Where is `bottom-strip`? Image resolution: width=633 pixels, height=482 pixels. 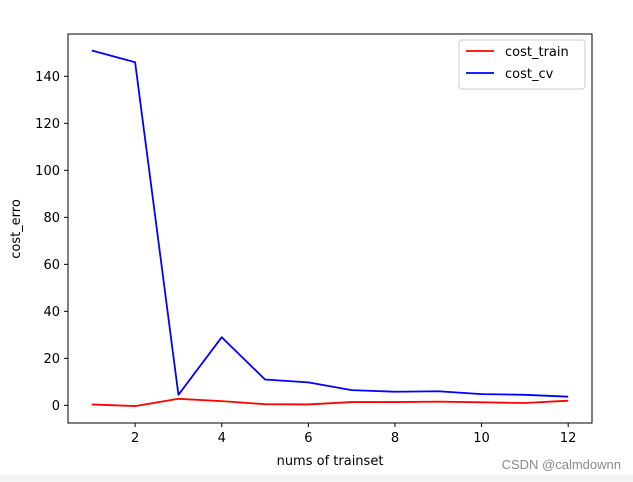 bottom-strip is located at coordinates (316, 478).